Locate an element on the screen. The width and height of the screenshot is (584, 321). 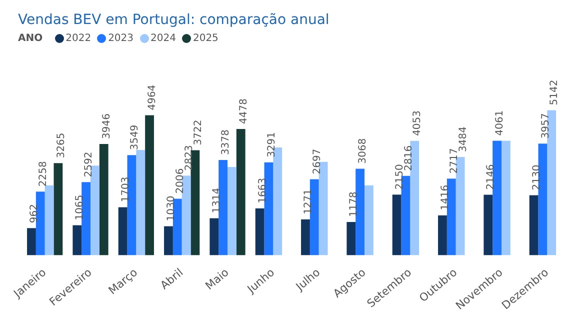
data-label: 2146 is located at coordinates (491, 177).